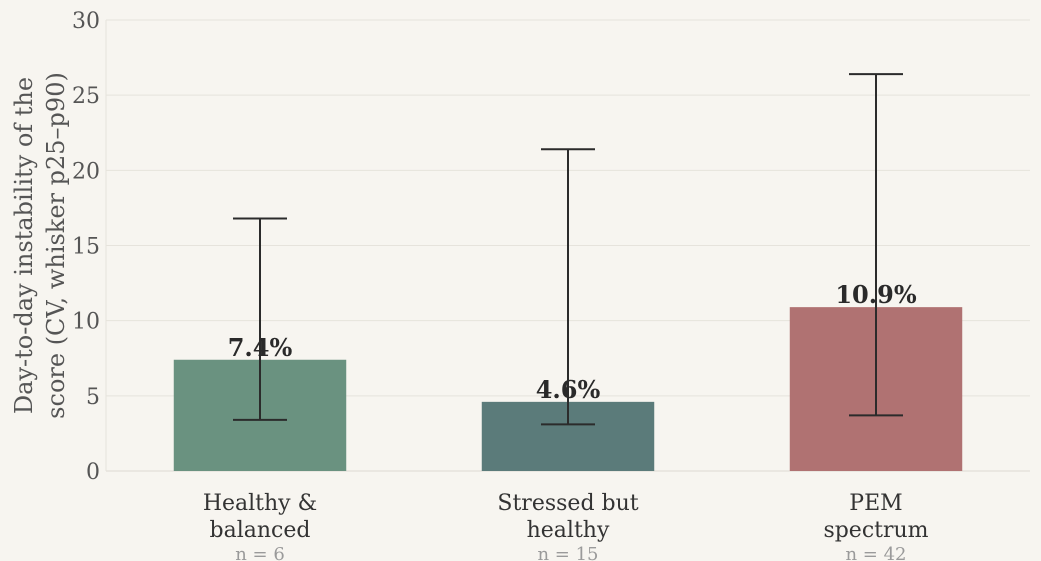 The width and height of the screenshot is (1041, 561). I want to click on n-count-label: n = 42, so click(875, 552).